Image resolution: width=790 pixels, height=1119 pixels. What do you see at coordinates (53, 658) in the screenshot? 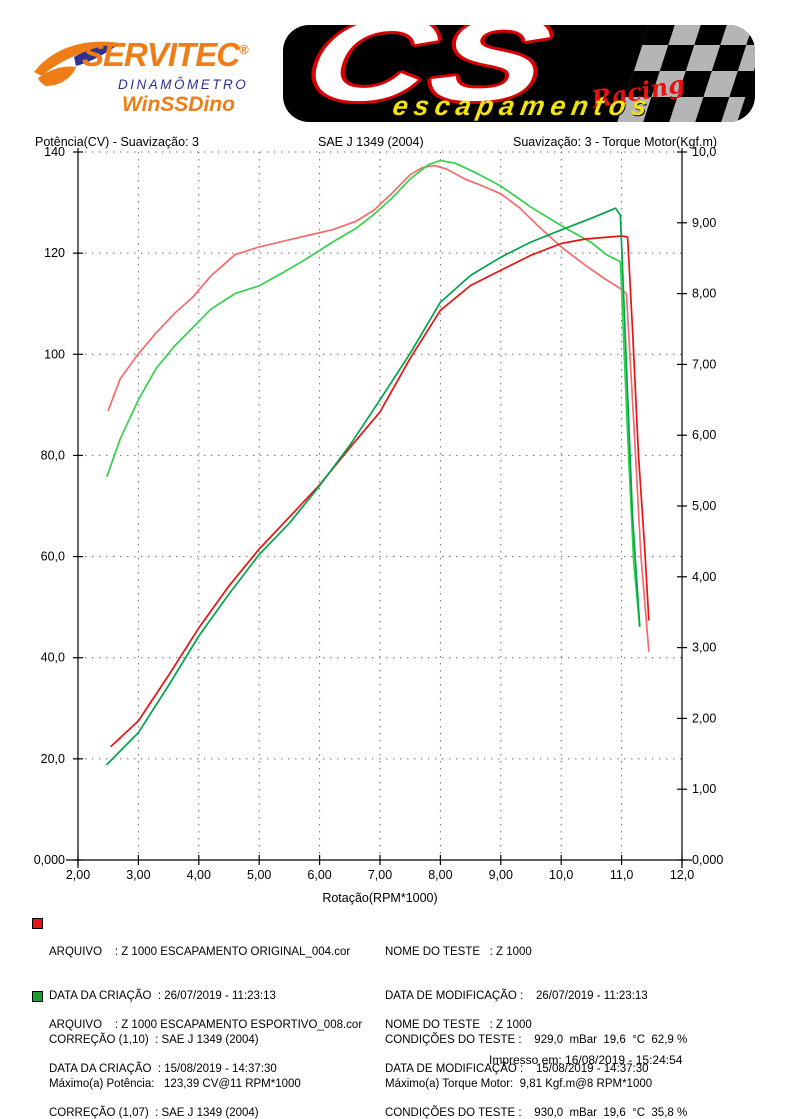
I see `left-tick-label: 40,0` at bounding box center [53, 658].